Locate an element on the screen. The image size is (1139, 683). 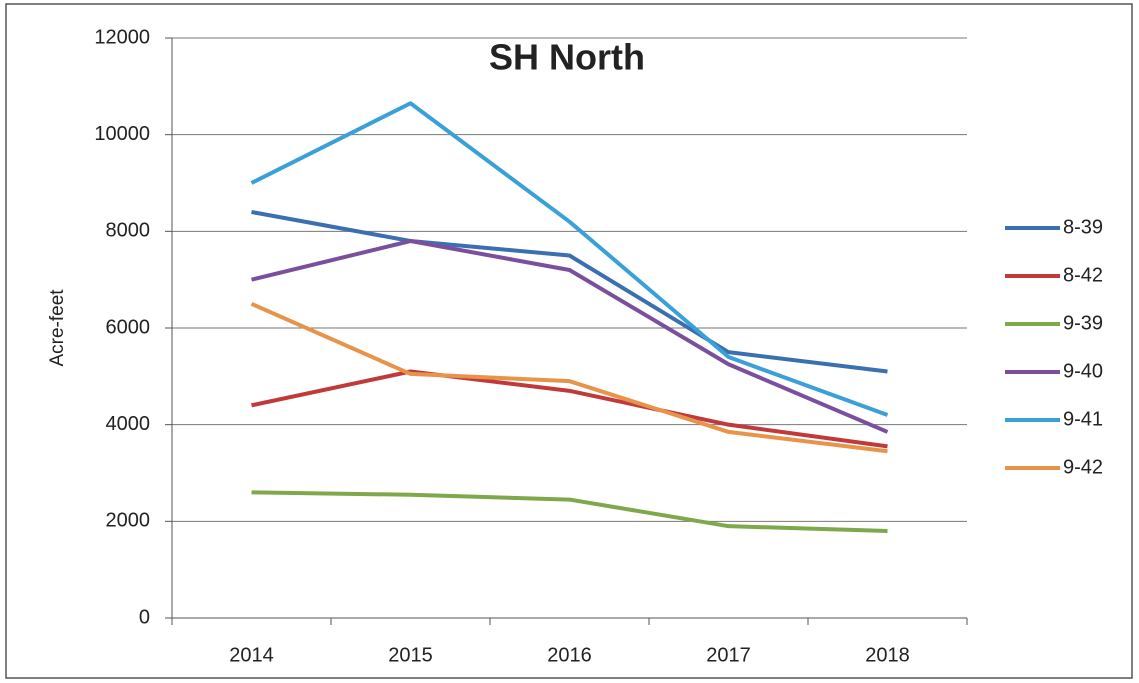
y-axis-label: Acre-feet is located at coordinates (57, 328).